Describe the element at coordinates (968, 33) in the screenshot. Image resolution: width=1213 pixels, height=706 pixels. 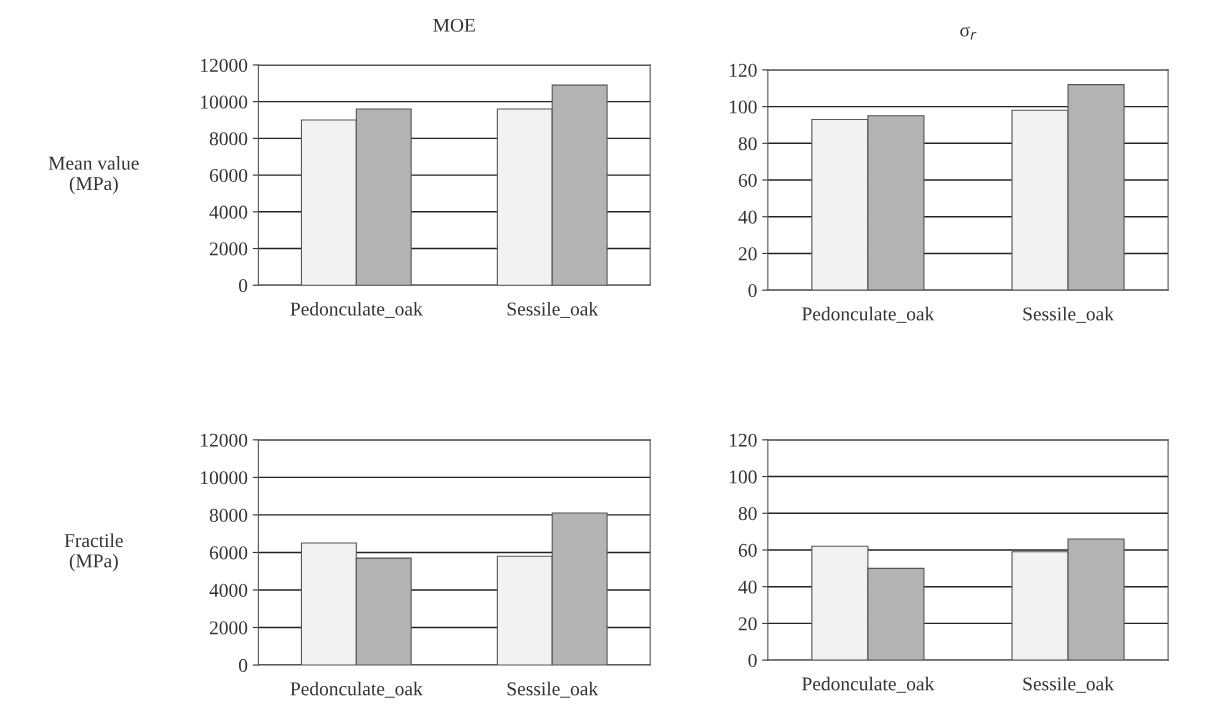
I see `chart-title: σ$_{r}$` at that location.